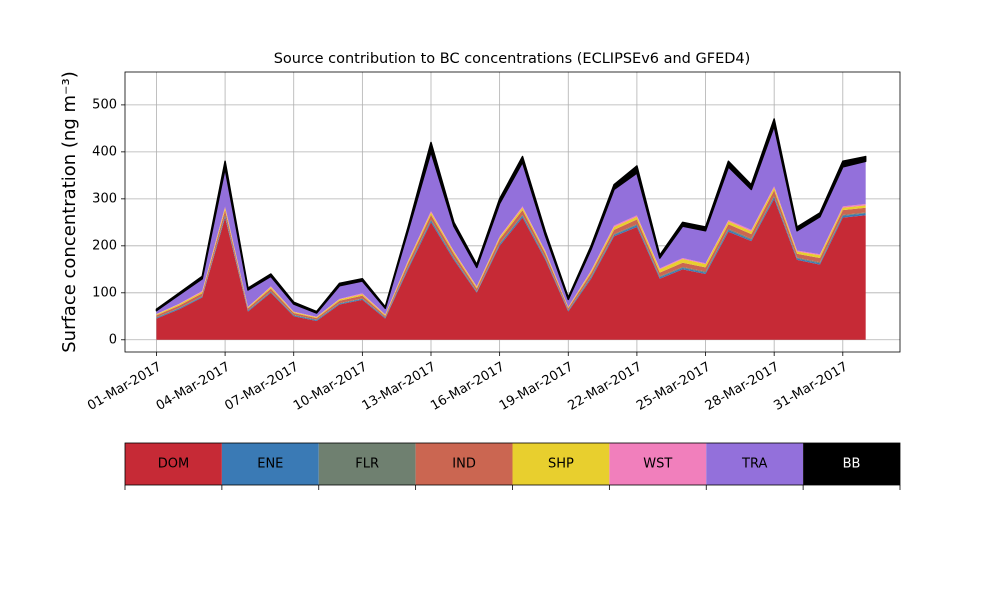  I want to click on x-tick-label: 07-Mar-2017, so click(261, 387).